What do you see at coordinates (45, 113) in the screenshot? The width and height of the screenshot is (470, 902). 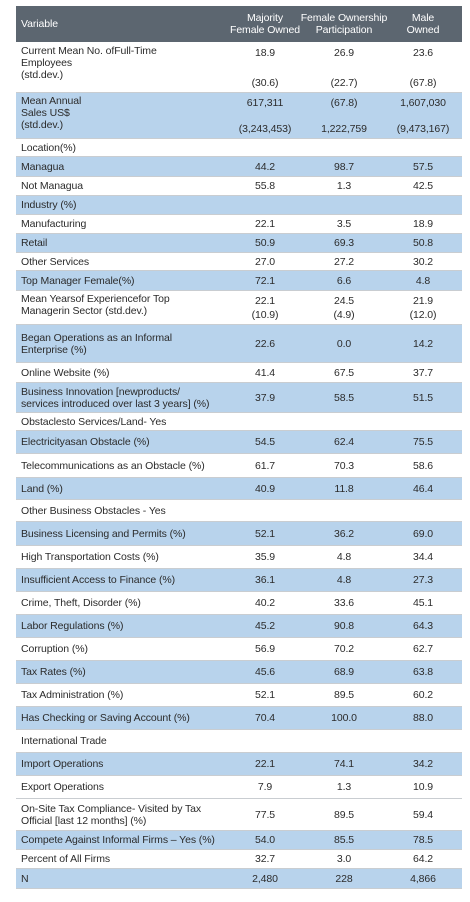 I see `row-label-line: Sales US$` at bounding box center [45, 113].